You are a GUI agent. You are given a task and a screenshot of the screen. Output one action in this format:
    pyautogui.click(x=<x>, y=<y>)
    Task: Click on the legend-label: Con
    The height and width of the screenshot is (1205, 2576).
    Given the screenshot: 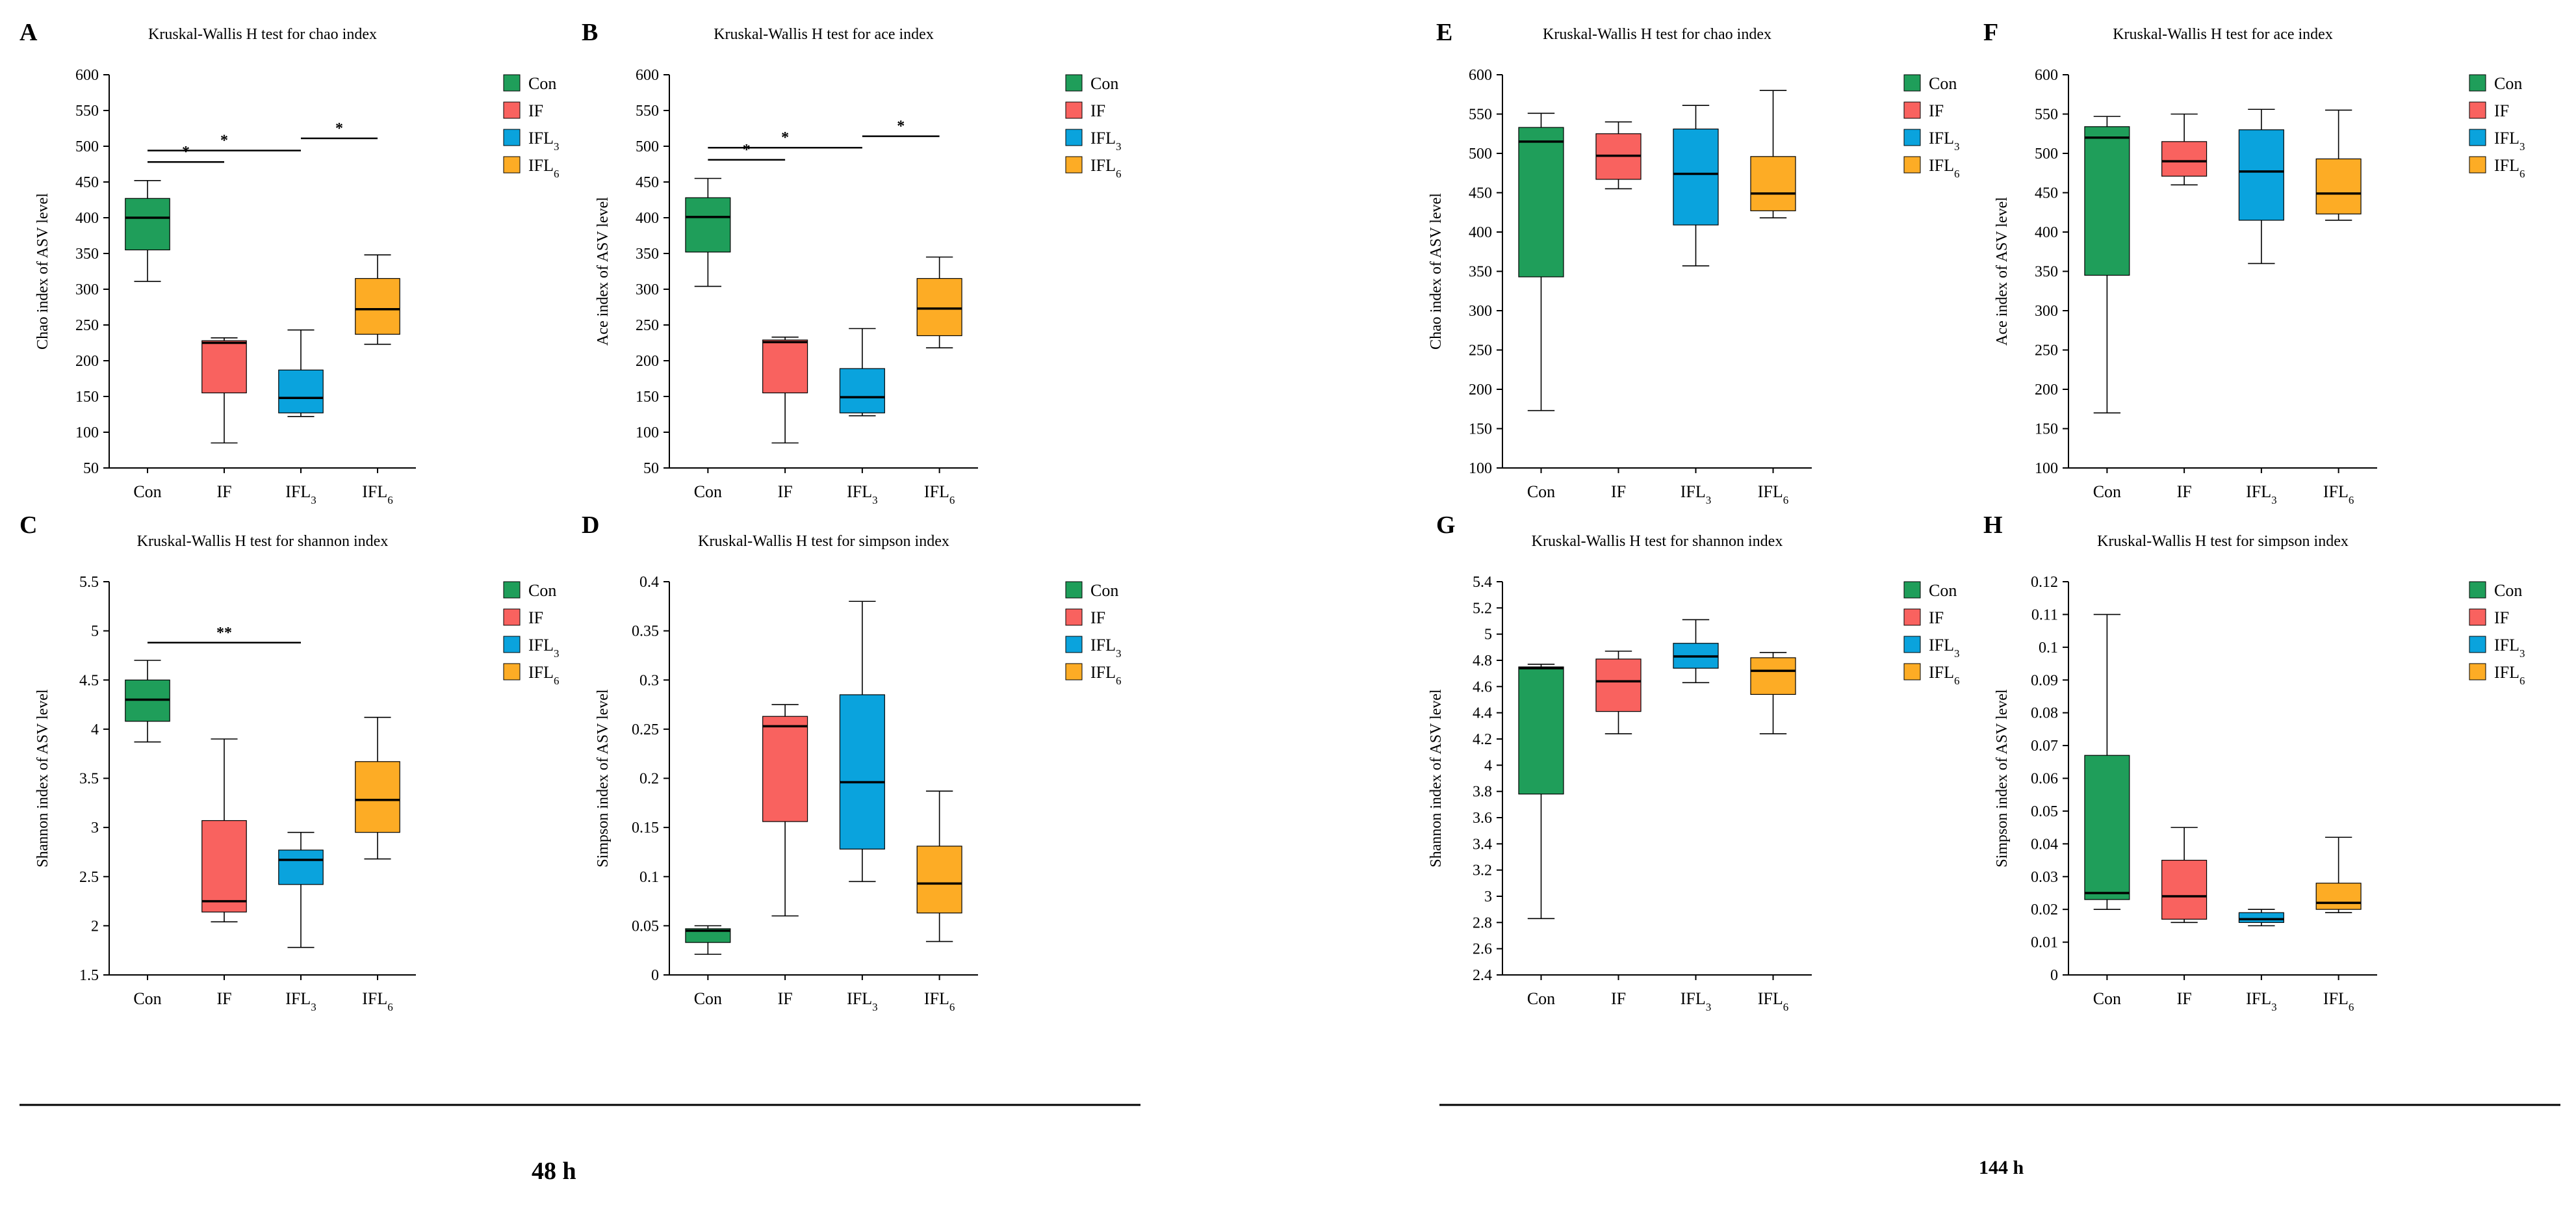 What is the action you would take?
    pyautogui.click(x=542, y=590)
    